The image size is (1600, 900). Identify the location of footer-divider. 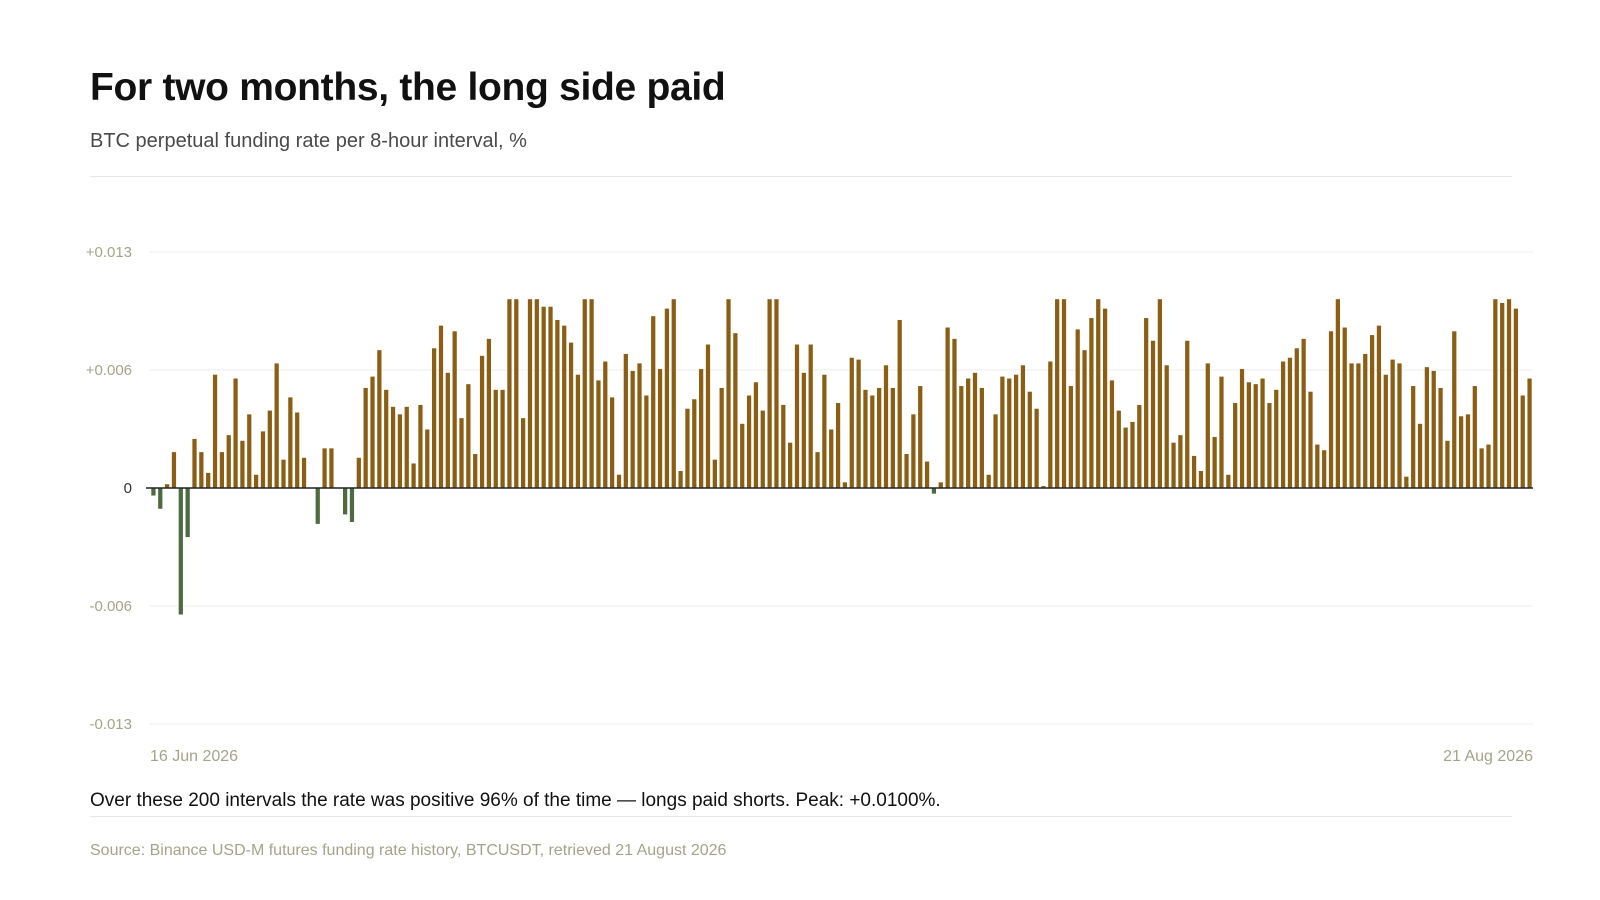
(801, 816).